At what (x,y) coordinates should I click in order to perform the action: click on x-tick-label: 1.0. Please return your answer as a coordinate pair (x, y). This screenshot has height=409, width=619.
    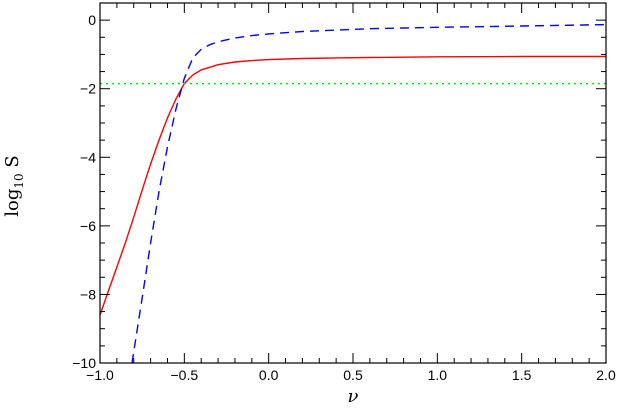
    Looking at the image, I should click on (438, 375).